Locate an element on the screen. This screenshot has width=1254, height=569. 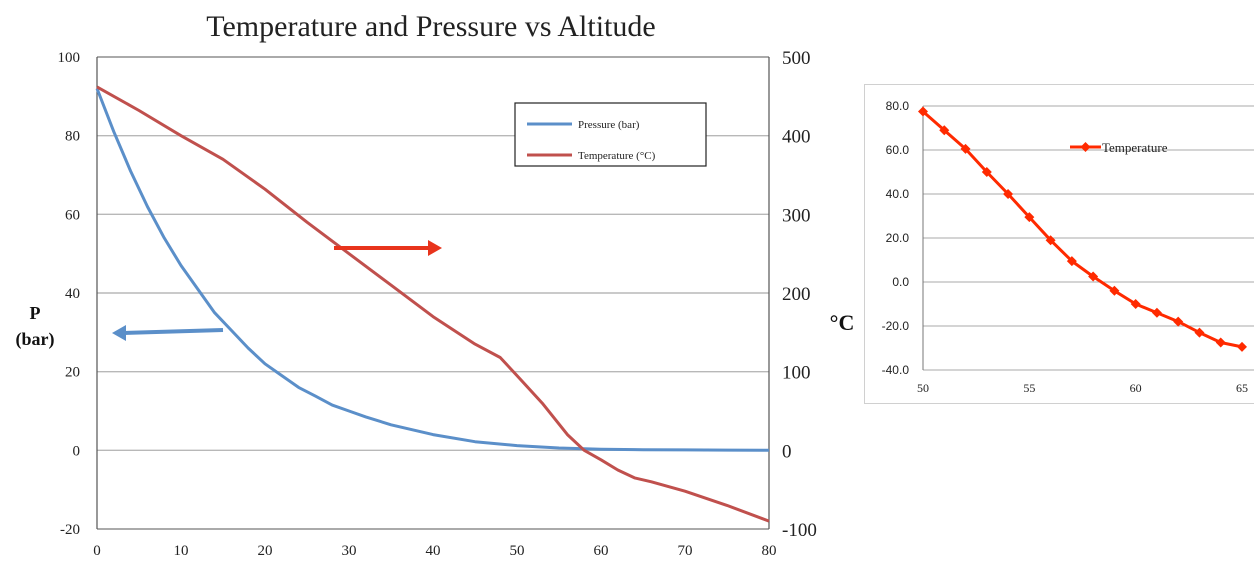
y-tick-label: 80 is located at coordinates (72, 137).